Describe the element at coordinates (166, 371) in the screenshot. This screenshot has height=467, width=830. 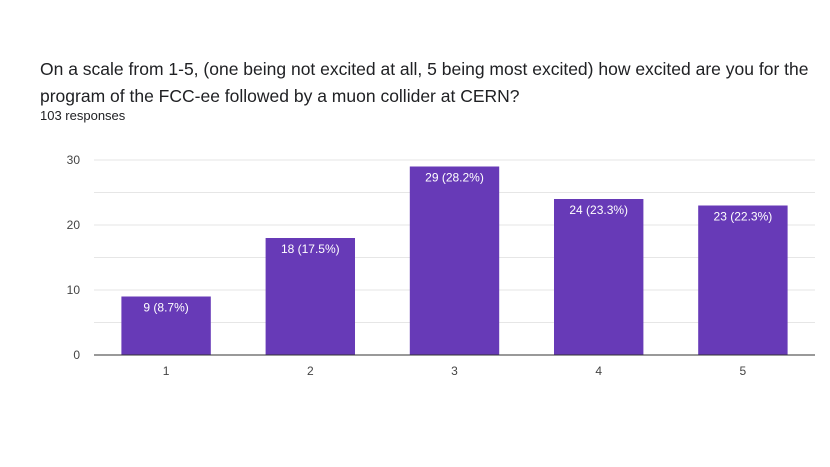
I see `x-tick-label: 1` at that location.